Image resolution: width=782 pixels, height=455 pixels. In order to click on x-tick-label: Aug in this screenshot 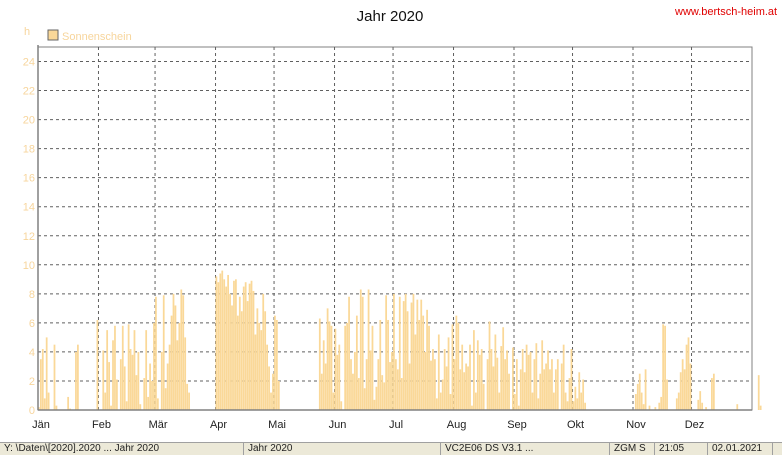, I will do `click(457, 425)`.